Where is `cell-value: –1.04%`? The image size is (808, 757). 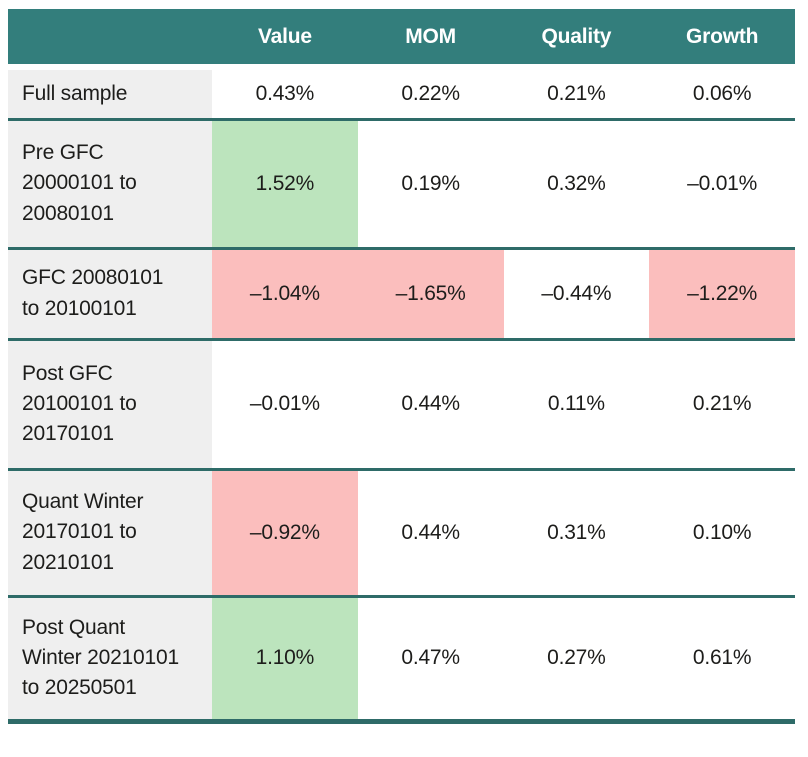 cell-value: –1.04% is located at coordinates (285, 293).